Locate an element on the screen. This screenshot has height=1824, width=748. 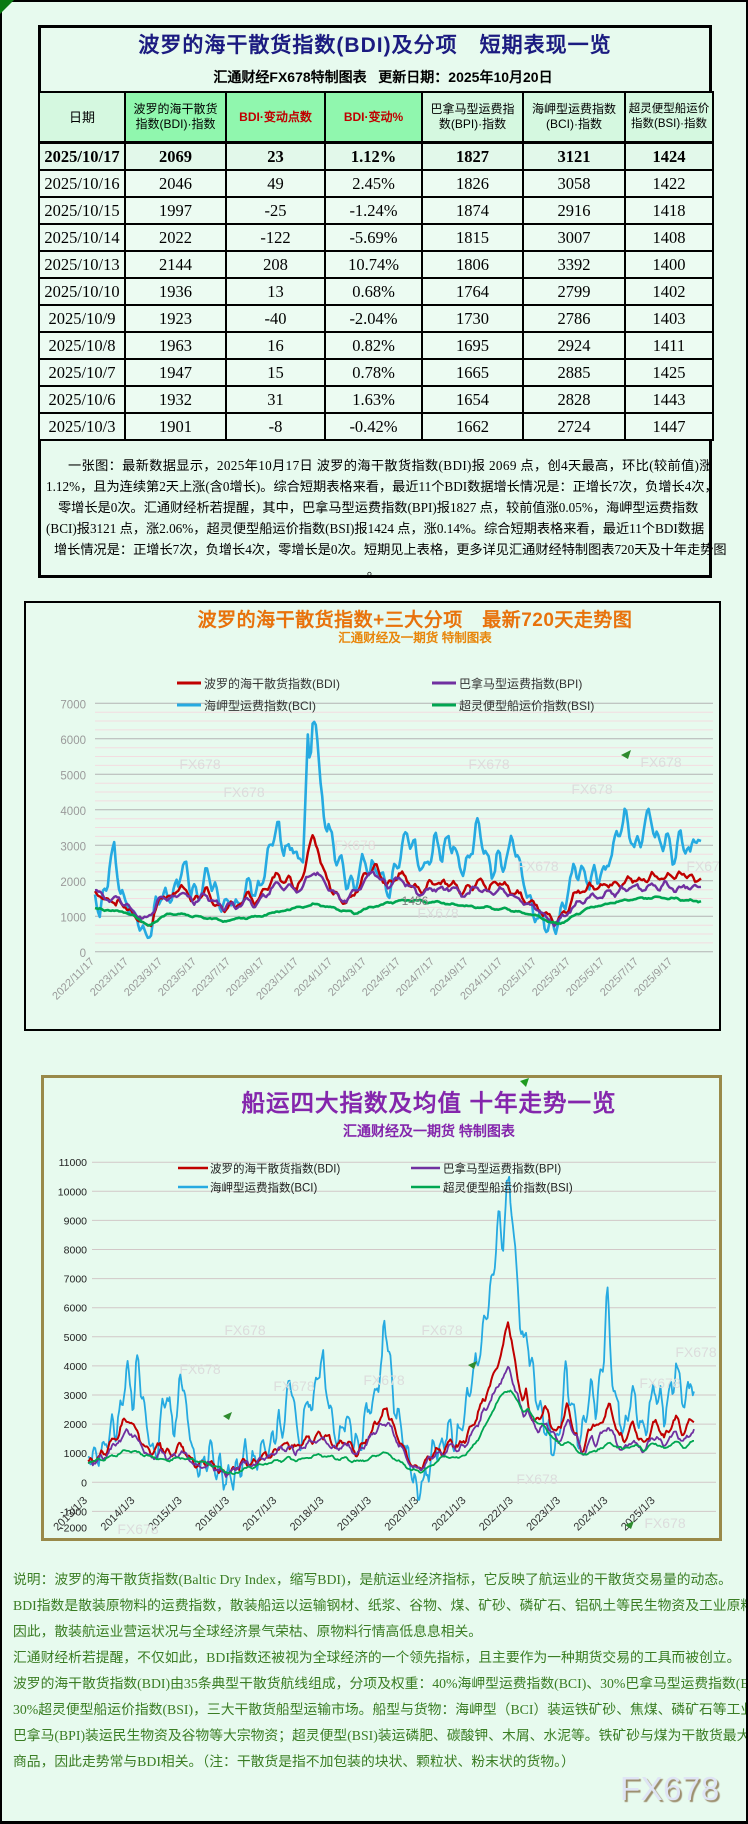
svg-text: 2018/1/3 is located at coordinates (307, 1514).